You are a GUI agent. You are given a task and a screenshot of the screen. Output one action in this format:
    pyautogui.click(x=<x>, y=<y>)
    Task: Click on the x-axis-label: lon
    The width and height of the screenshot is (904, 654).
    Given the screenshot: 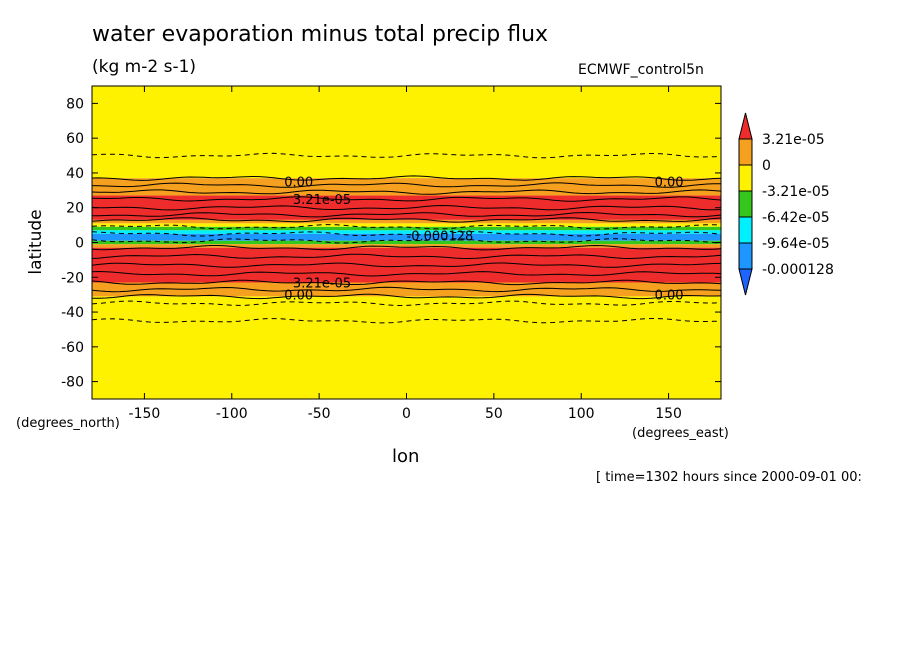 What is the action you would take?
    pyautogui.click(x=406, y=456)
    